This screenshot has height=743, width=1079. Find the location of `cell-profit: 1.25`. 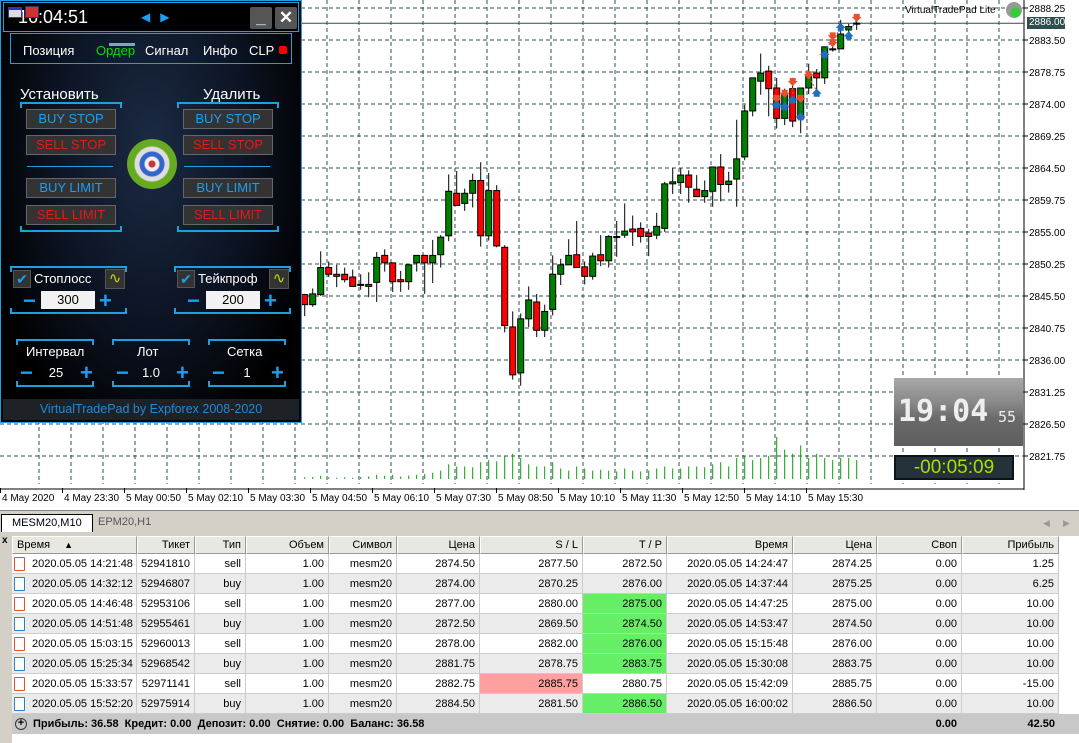

cell-profit: 1.25 is located at coordinates (1010, 564).